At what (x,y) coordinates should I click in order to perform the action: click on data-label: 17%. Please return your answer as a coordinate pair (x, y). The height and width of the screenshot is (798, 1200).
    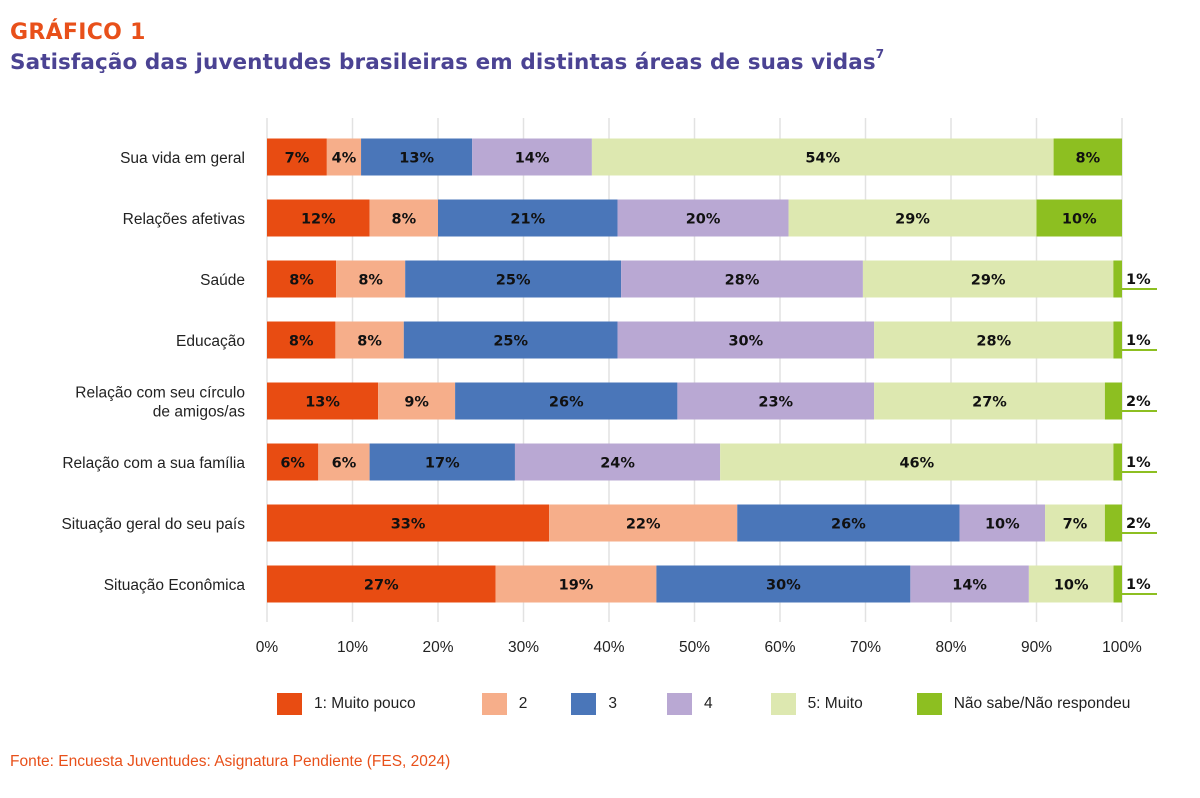
    Looking at the image, I should click on (442, 464).